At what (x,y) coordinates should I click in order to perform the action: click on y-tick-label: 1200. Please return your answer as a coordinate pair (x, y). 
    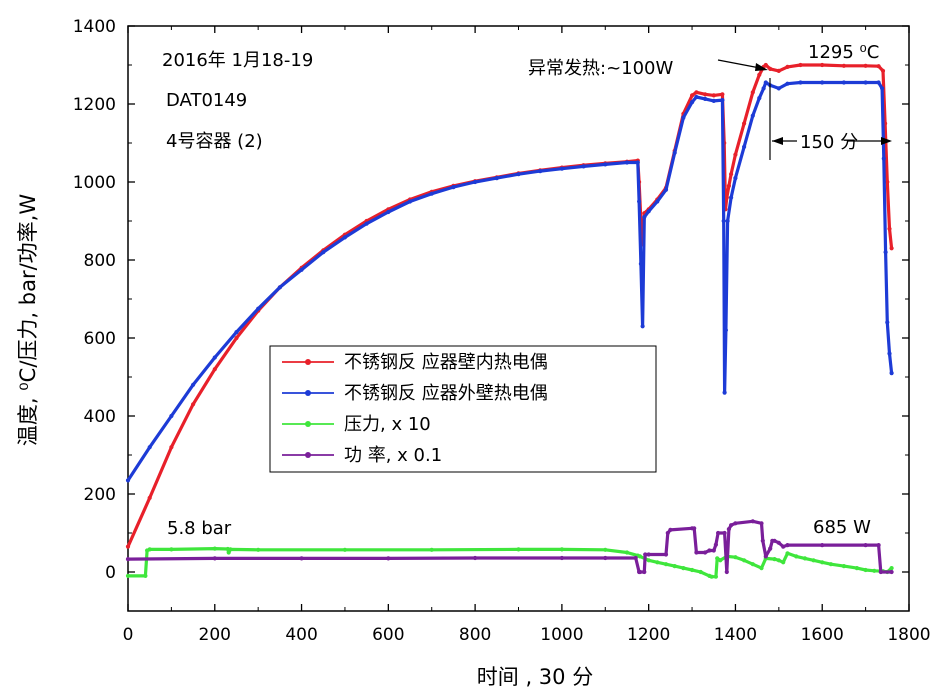
    Looking at the image, I should click on (94, 105).